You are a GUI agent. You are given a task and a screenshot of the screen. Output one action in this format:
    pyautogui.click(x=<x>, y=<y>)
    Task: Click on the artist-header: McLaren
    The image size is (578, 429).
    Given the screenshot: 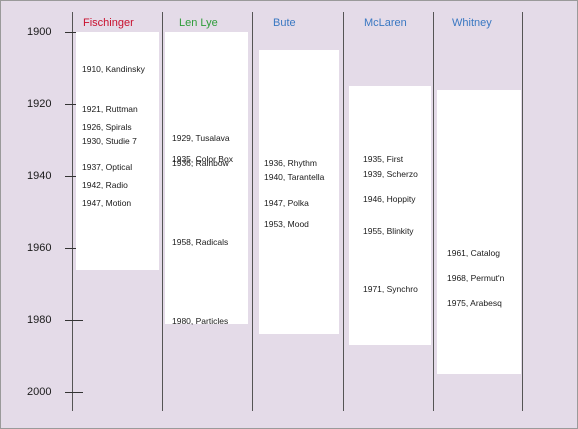 What is the action you would take?
    pyautogui.click(x=385, y=23)
    